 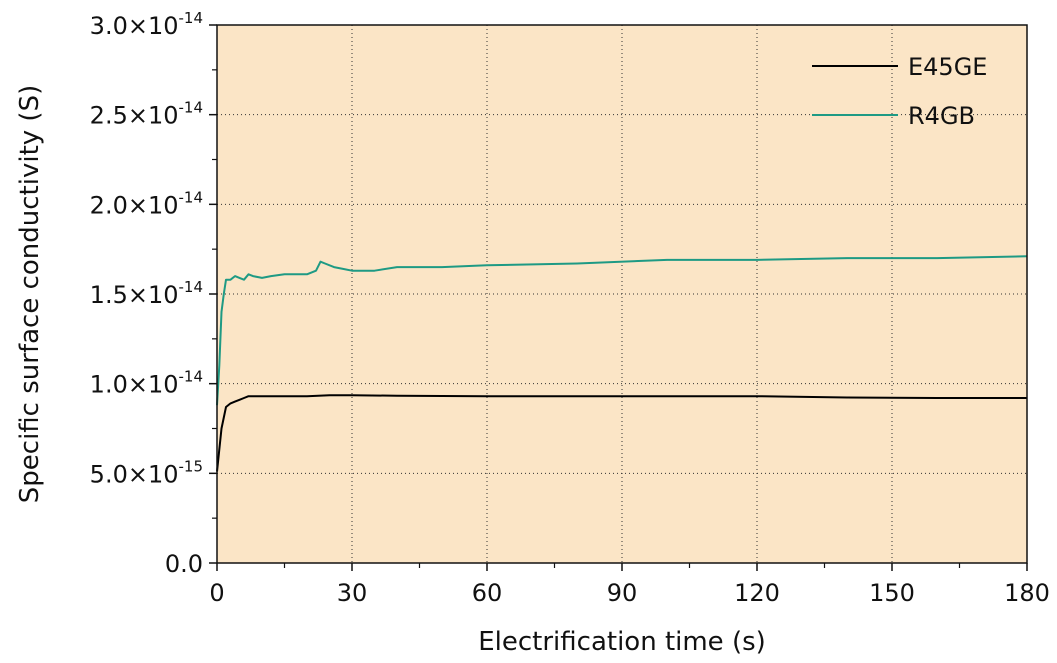 I want to click on y-tick-mantissa: 2.0×10, so click(x=134, y=205).